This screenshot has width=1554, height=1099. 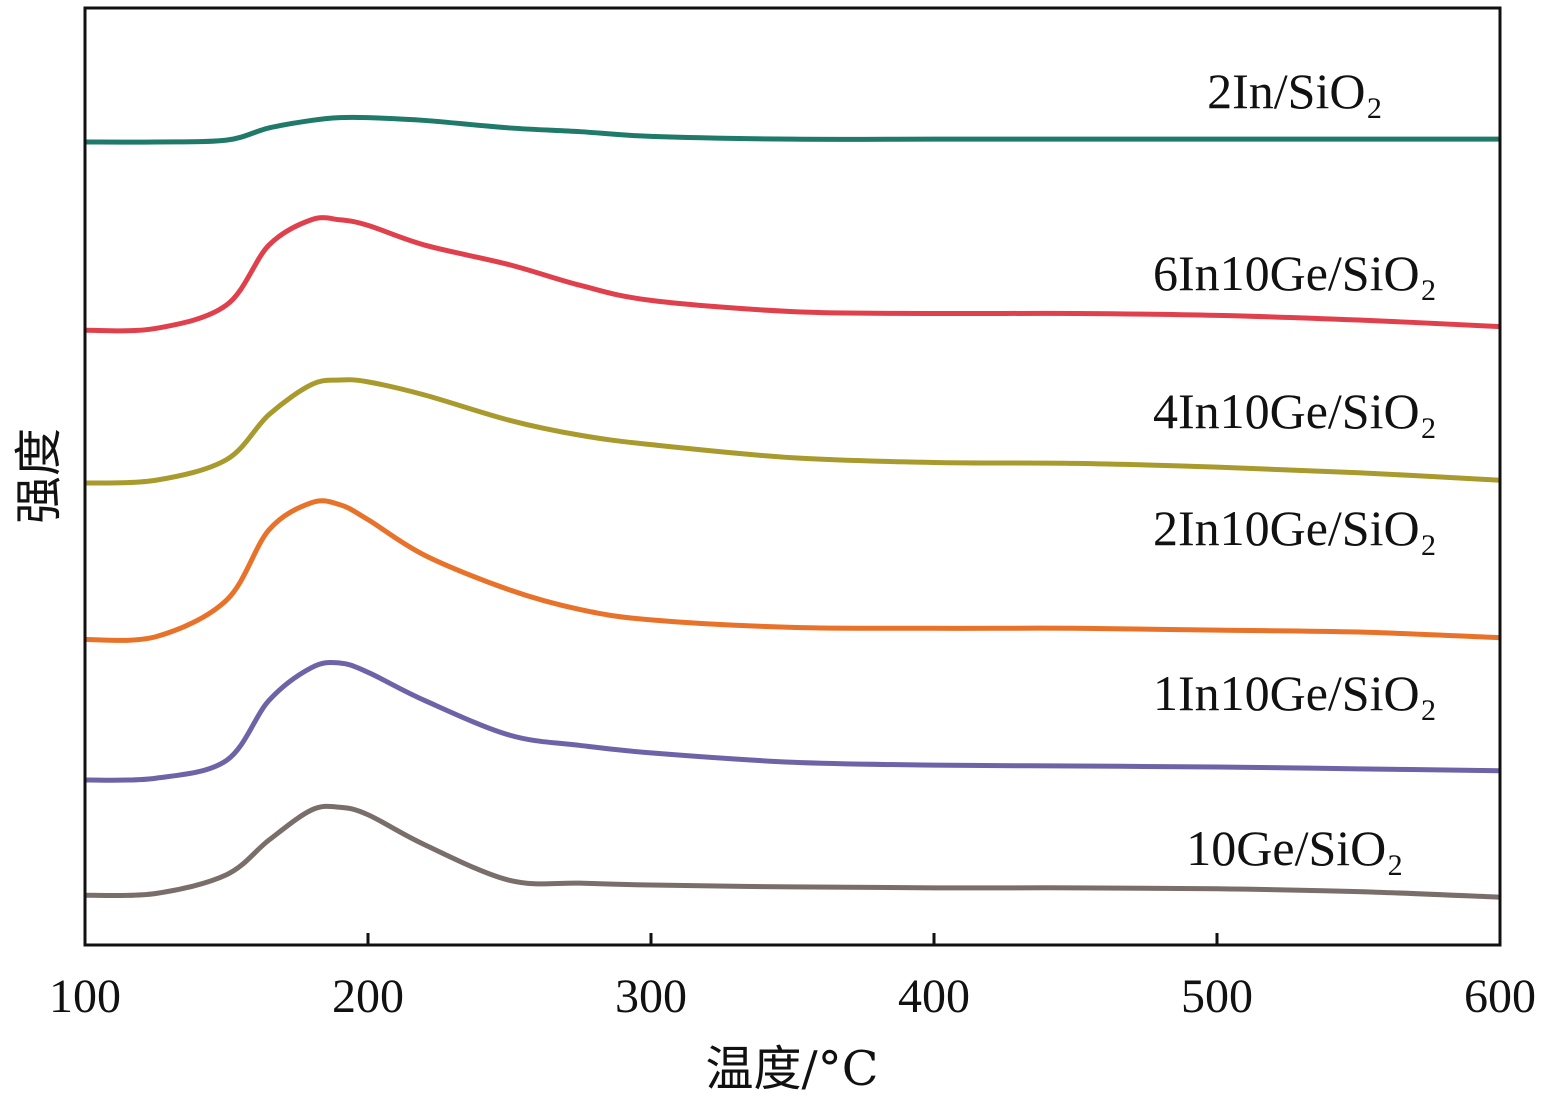 What do you see at coordinates (368, 996) in the screenshot?
I see `x-tick-label: 200` at bounding box center [368, 996].